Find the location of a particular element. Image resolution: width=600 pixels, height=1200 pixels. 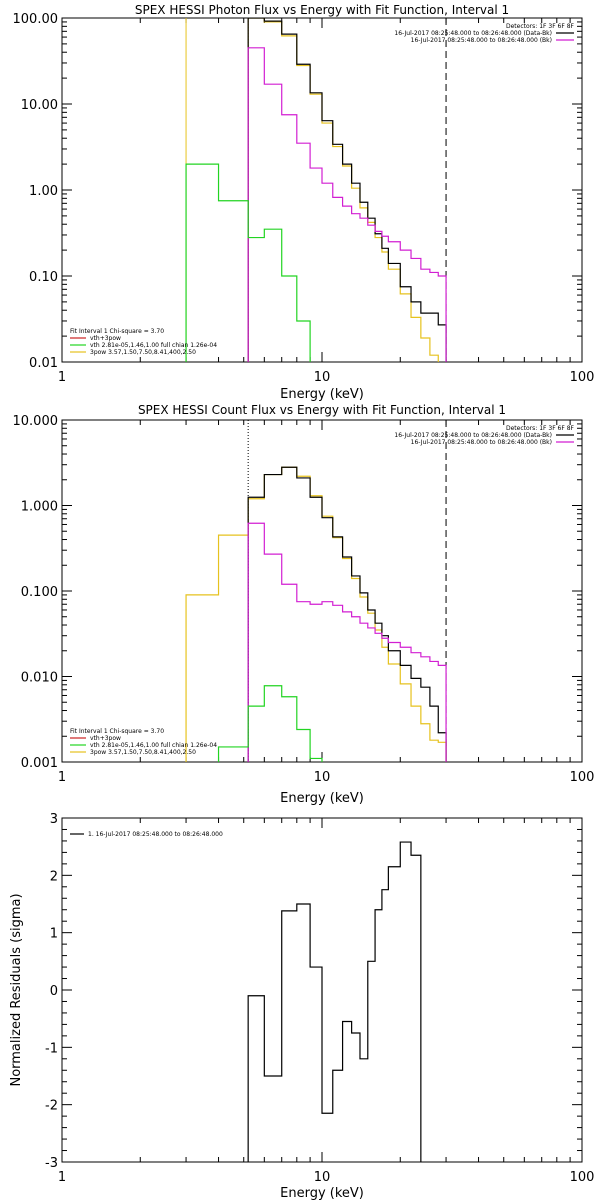

residuals-y-tick-label: -1 is located at coordinates (51, 1048).